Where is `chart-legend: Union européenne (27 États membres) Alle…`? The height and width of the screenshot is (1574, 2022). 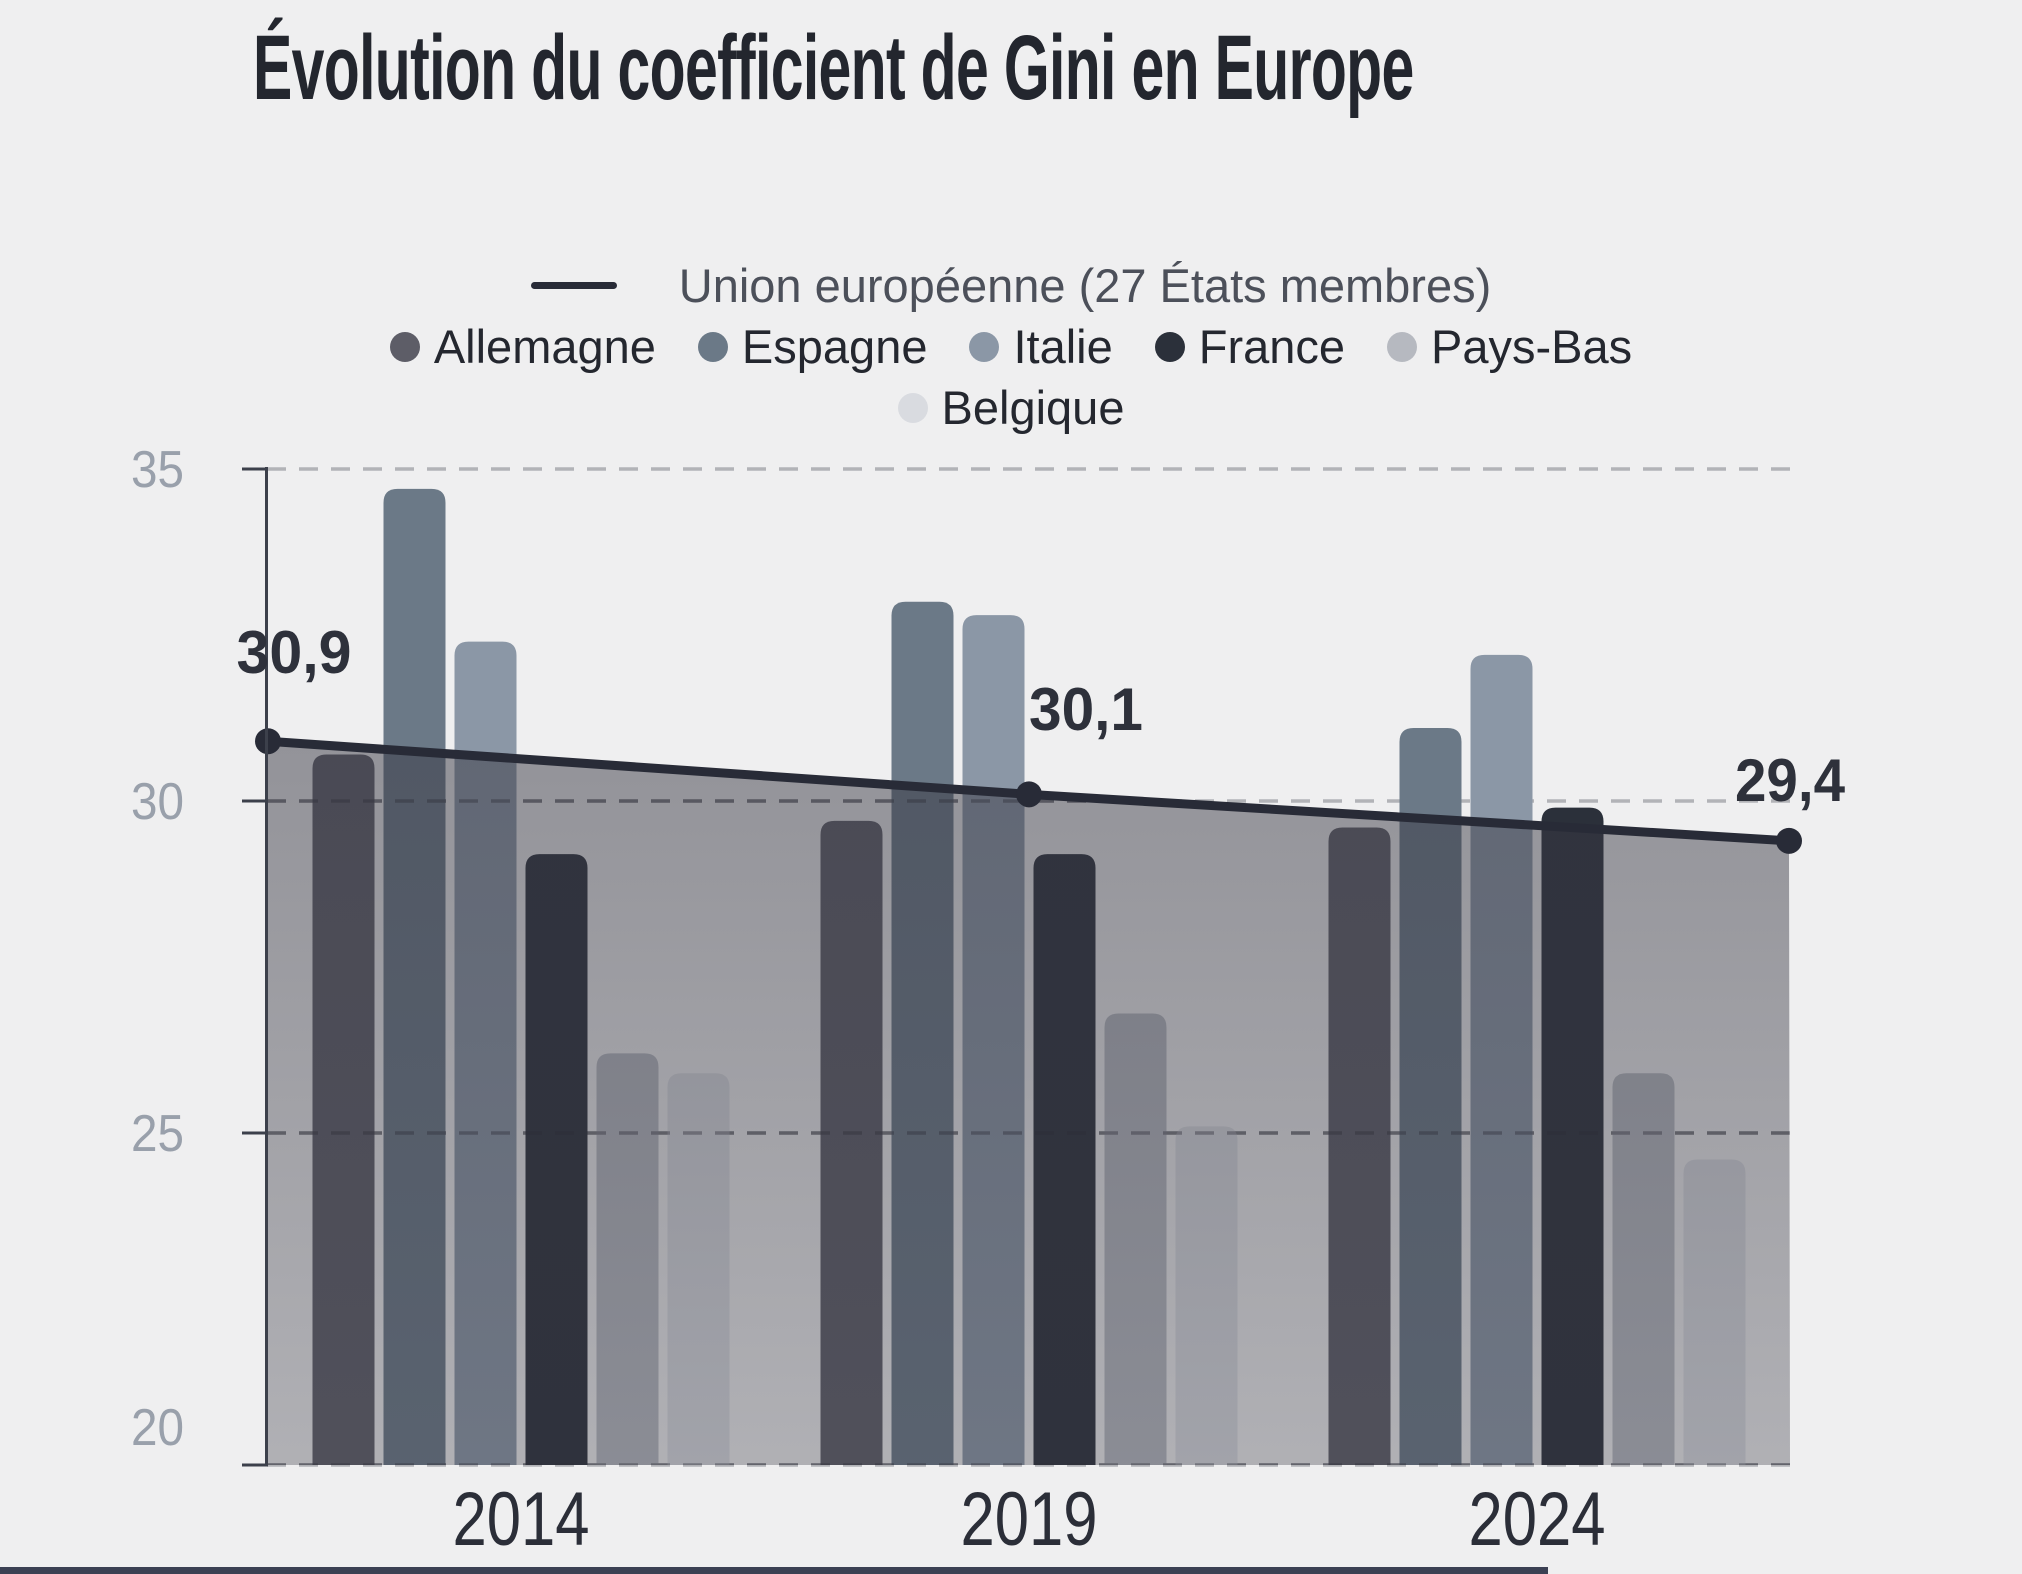
chart-legend: Union européenne (27 États membres) Alle… is located at coordinates (1011, 346).